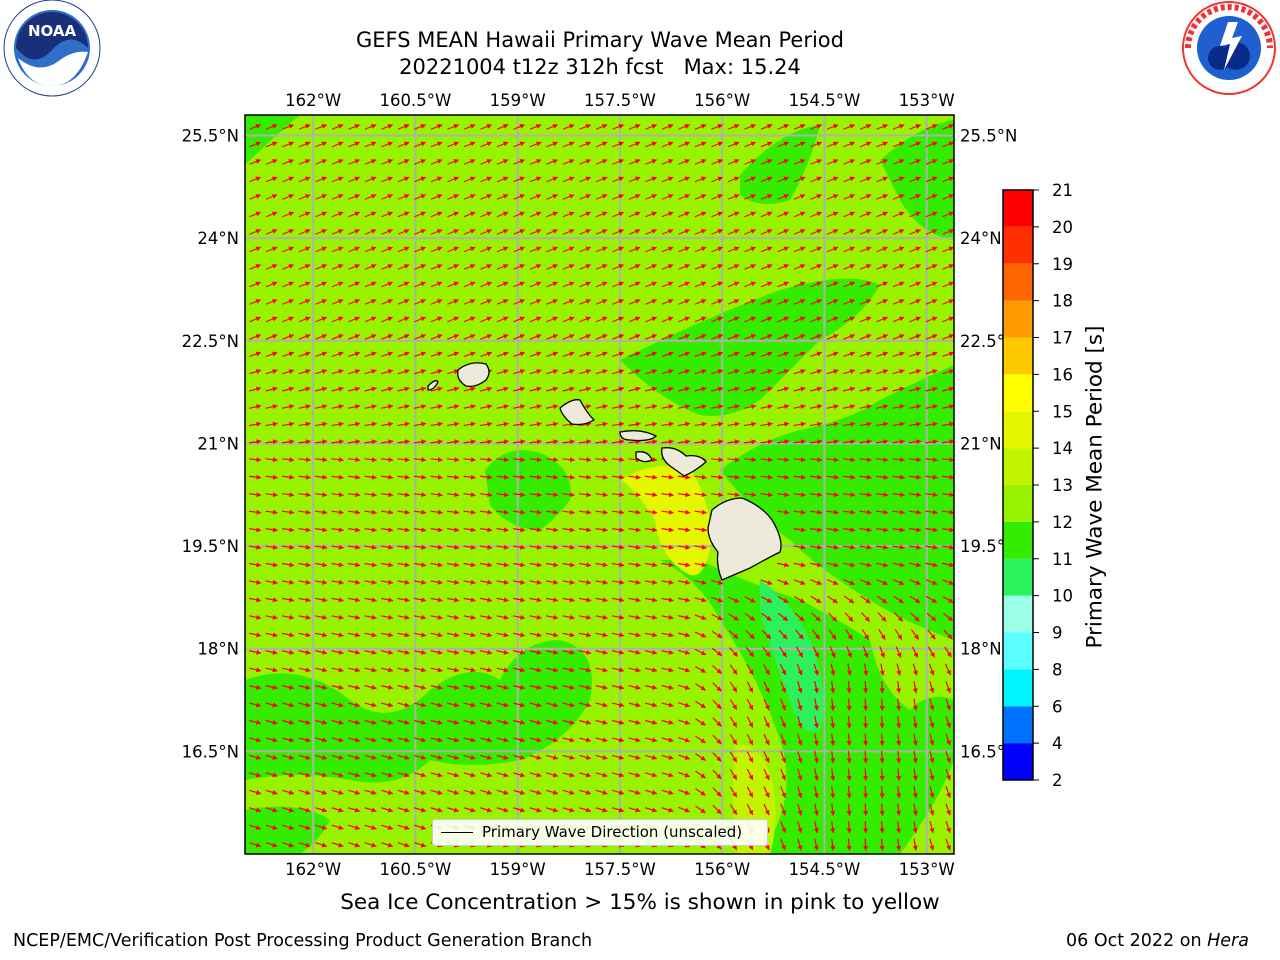 The image size is (1280, 960). Describe the element at coordinates (218, 649) in the screenshot. I see `lat-tick-label: 18°N` at that location.